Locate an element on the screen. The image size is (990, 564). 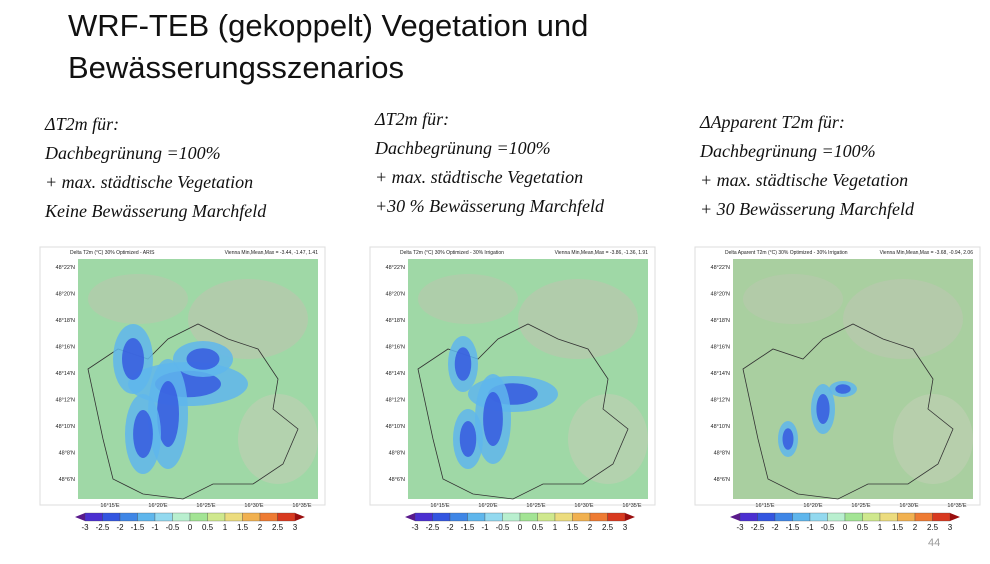
colorbar-label: -1.5 is located at coordinates (468, 527).